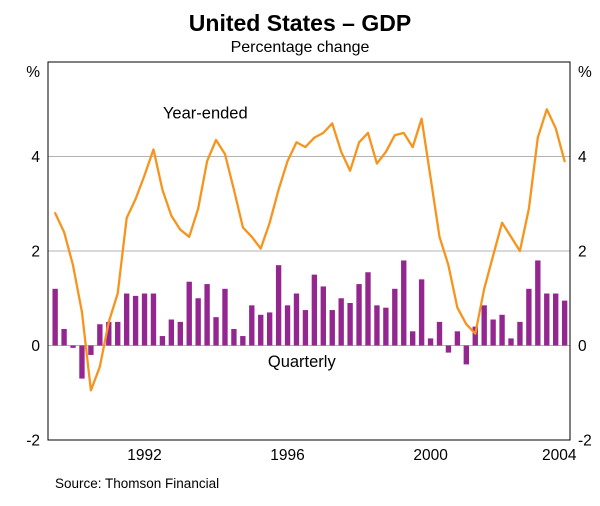 The image size is (600, 506). I want to click on chart-title: United States – GDP, so click(300, 23).